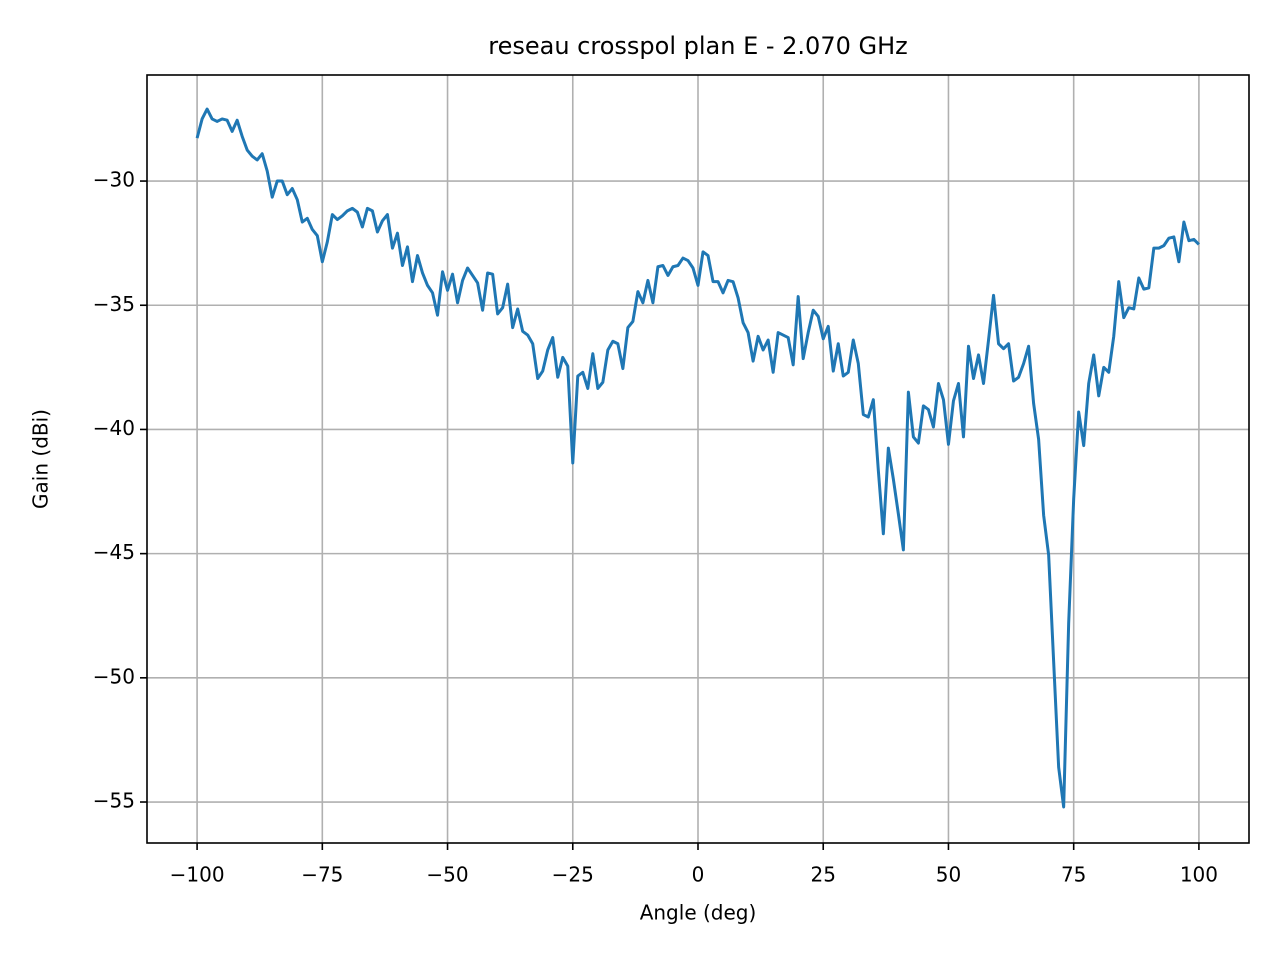  I want to click on y-tick-label: −40, so click(114, 428).